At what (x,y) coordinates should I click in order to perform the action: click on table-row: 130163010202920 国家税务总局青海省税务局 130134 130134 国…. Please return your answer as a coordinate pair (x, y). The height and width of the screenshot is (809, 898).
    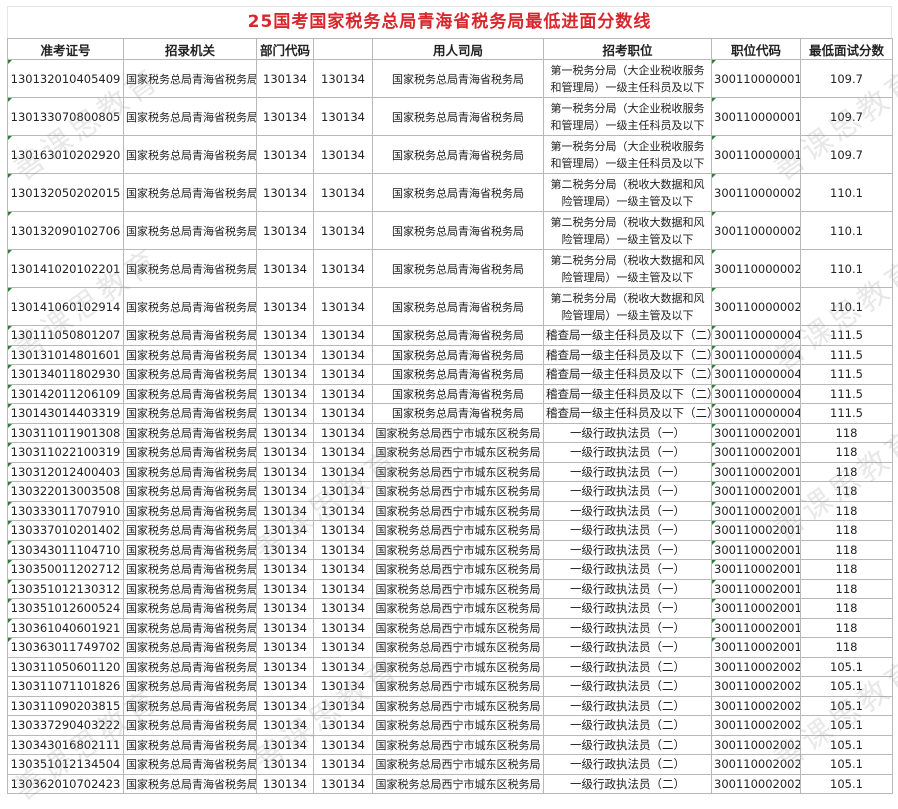
    Looking at the image, I should click on (450, 154).